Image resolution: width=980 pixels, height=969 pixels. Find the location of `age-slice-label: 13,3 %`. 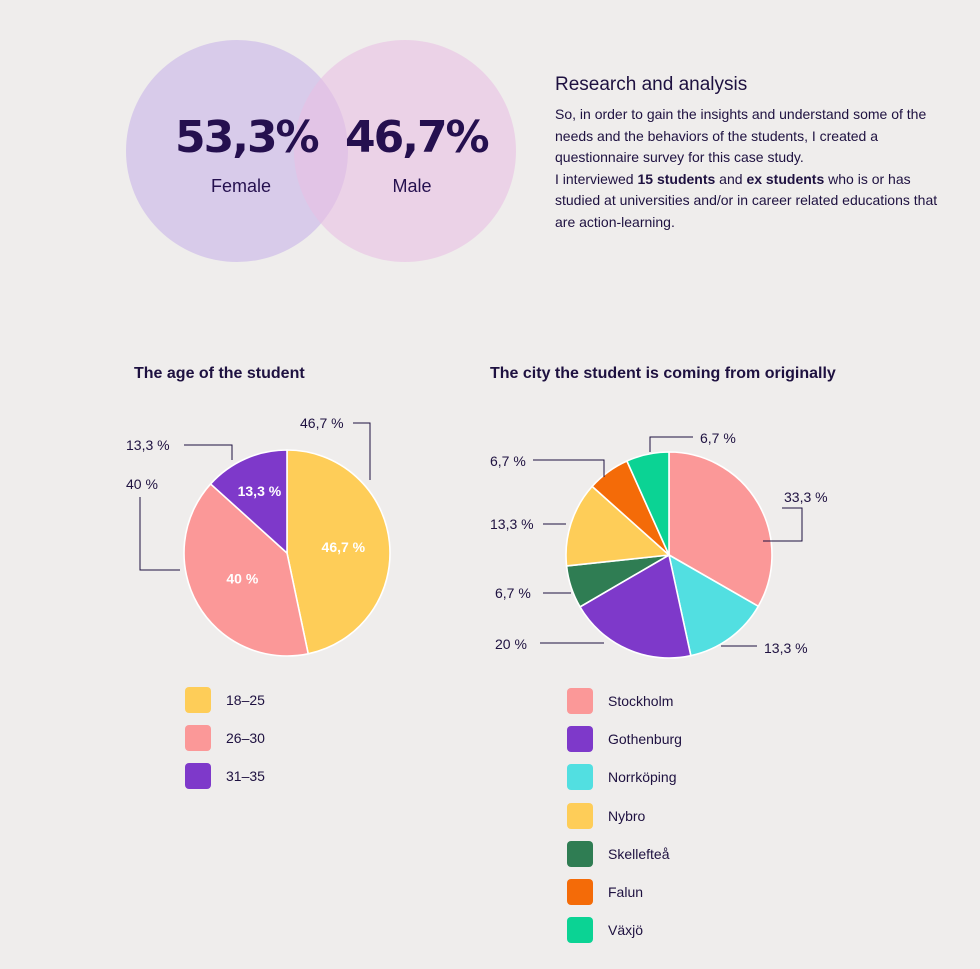

age-slice-label: 13,3 % is located at coordinates (148, 445).